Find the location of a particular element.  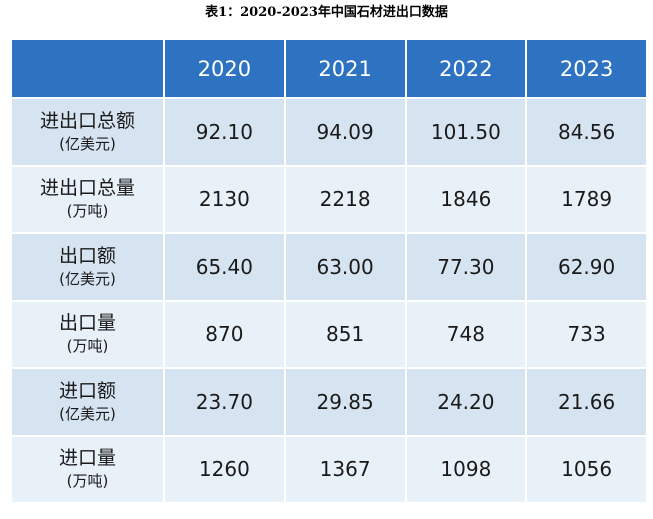

value-cell: 84.56 is located at coordinates (586, 132).